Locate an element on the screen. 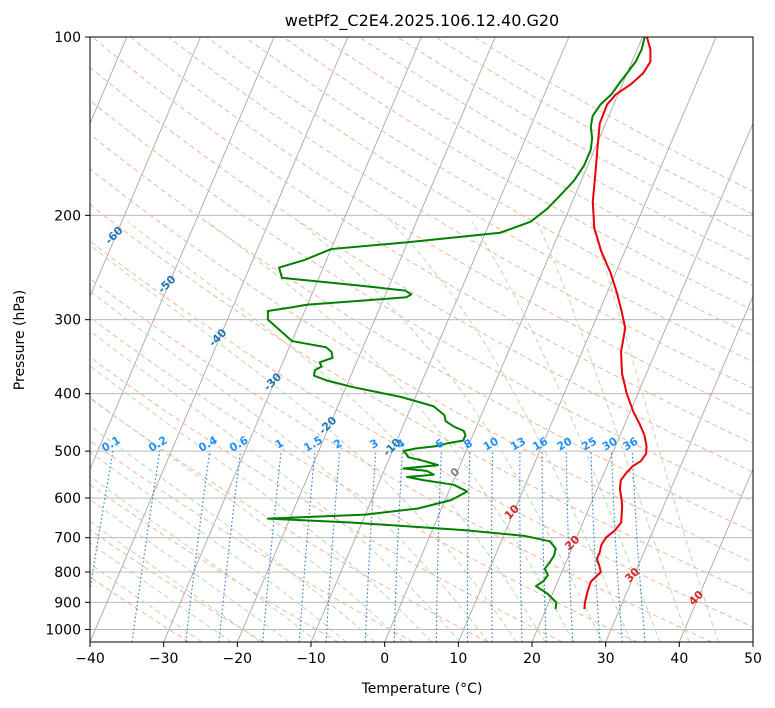 This screenshot has height=708, width=775. x-tick-label: 20 is located at coordinates (532, 659).